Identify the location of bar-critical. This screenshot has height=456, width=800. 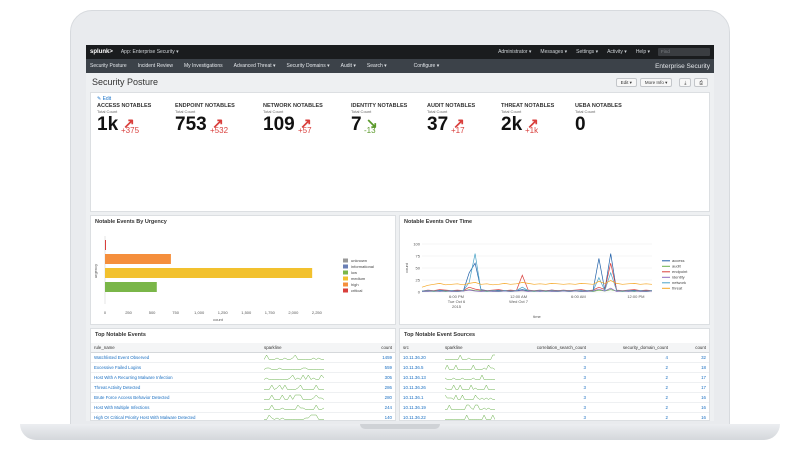
(105, 245).